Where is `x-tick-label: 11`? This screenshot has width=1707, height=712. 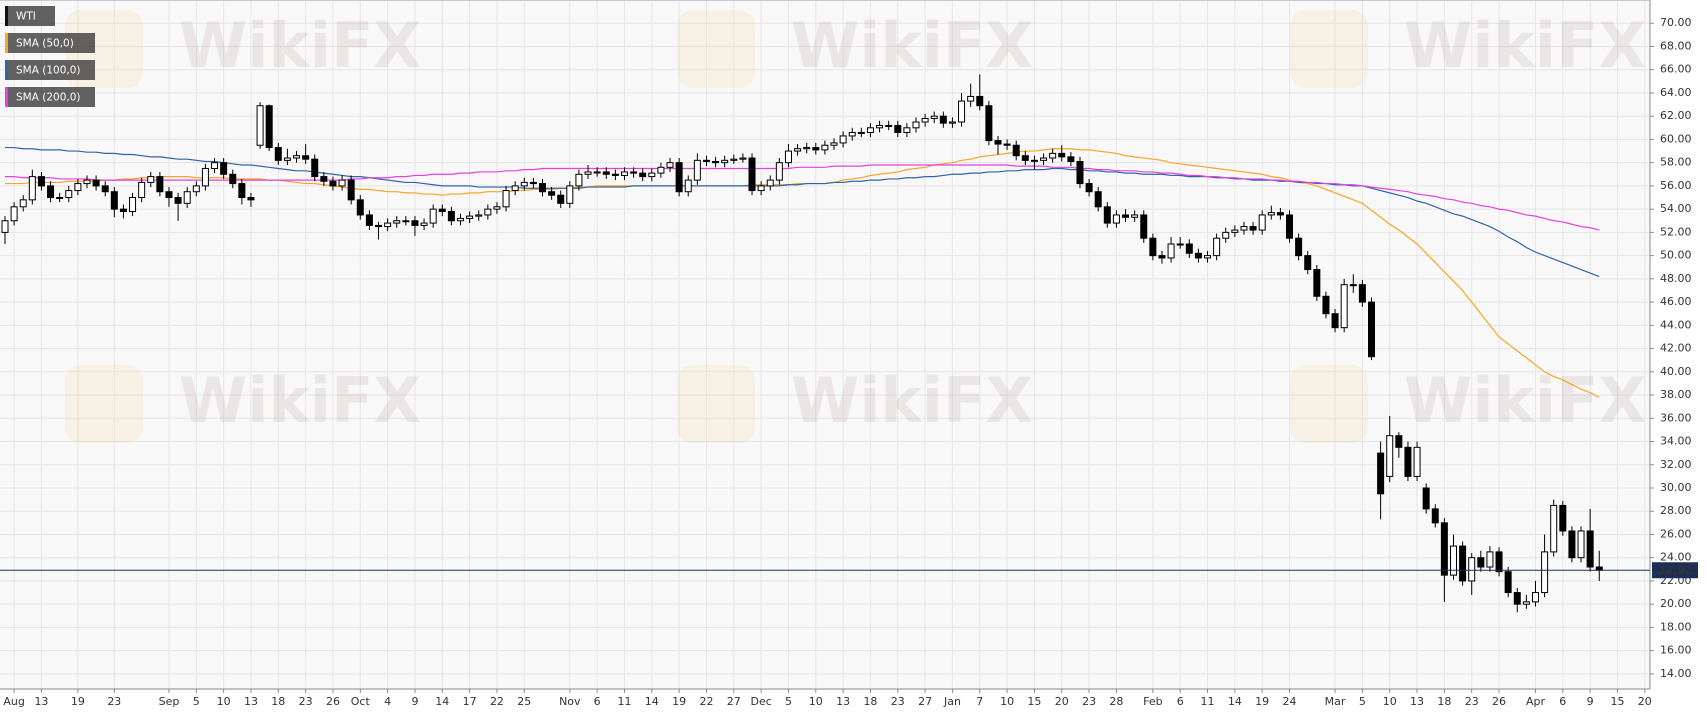
x-tick-label: 11 is located at coordinates (624, 701).